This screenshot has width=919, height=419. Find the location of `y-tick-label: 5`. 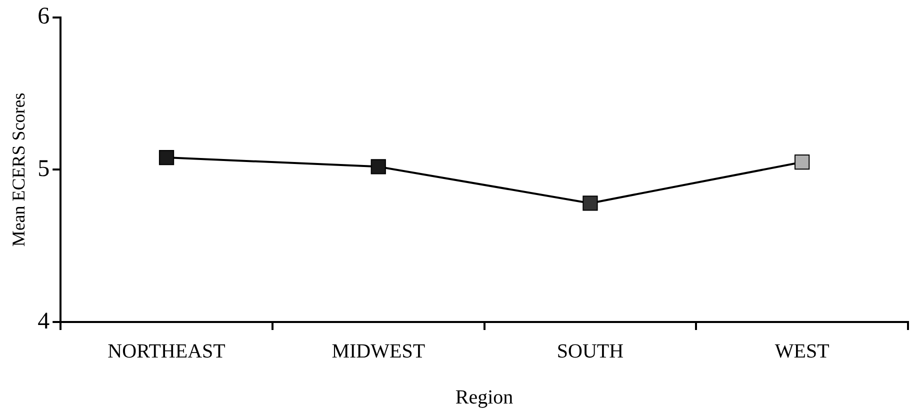

y-tick-label: 5 is located at coordinates (44, 169).